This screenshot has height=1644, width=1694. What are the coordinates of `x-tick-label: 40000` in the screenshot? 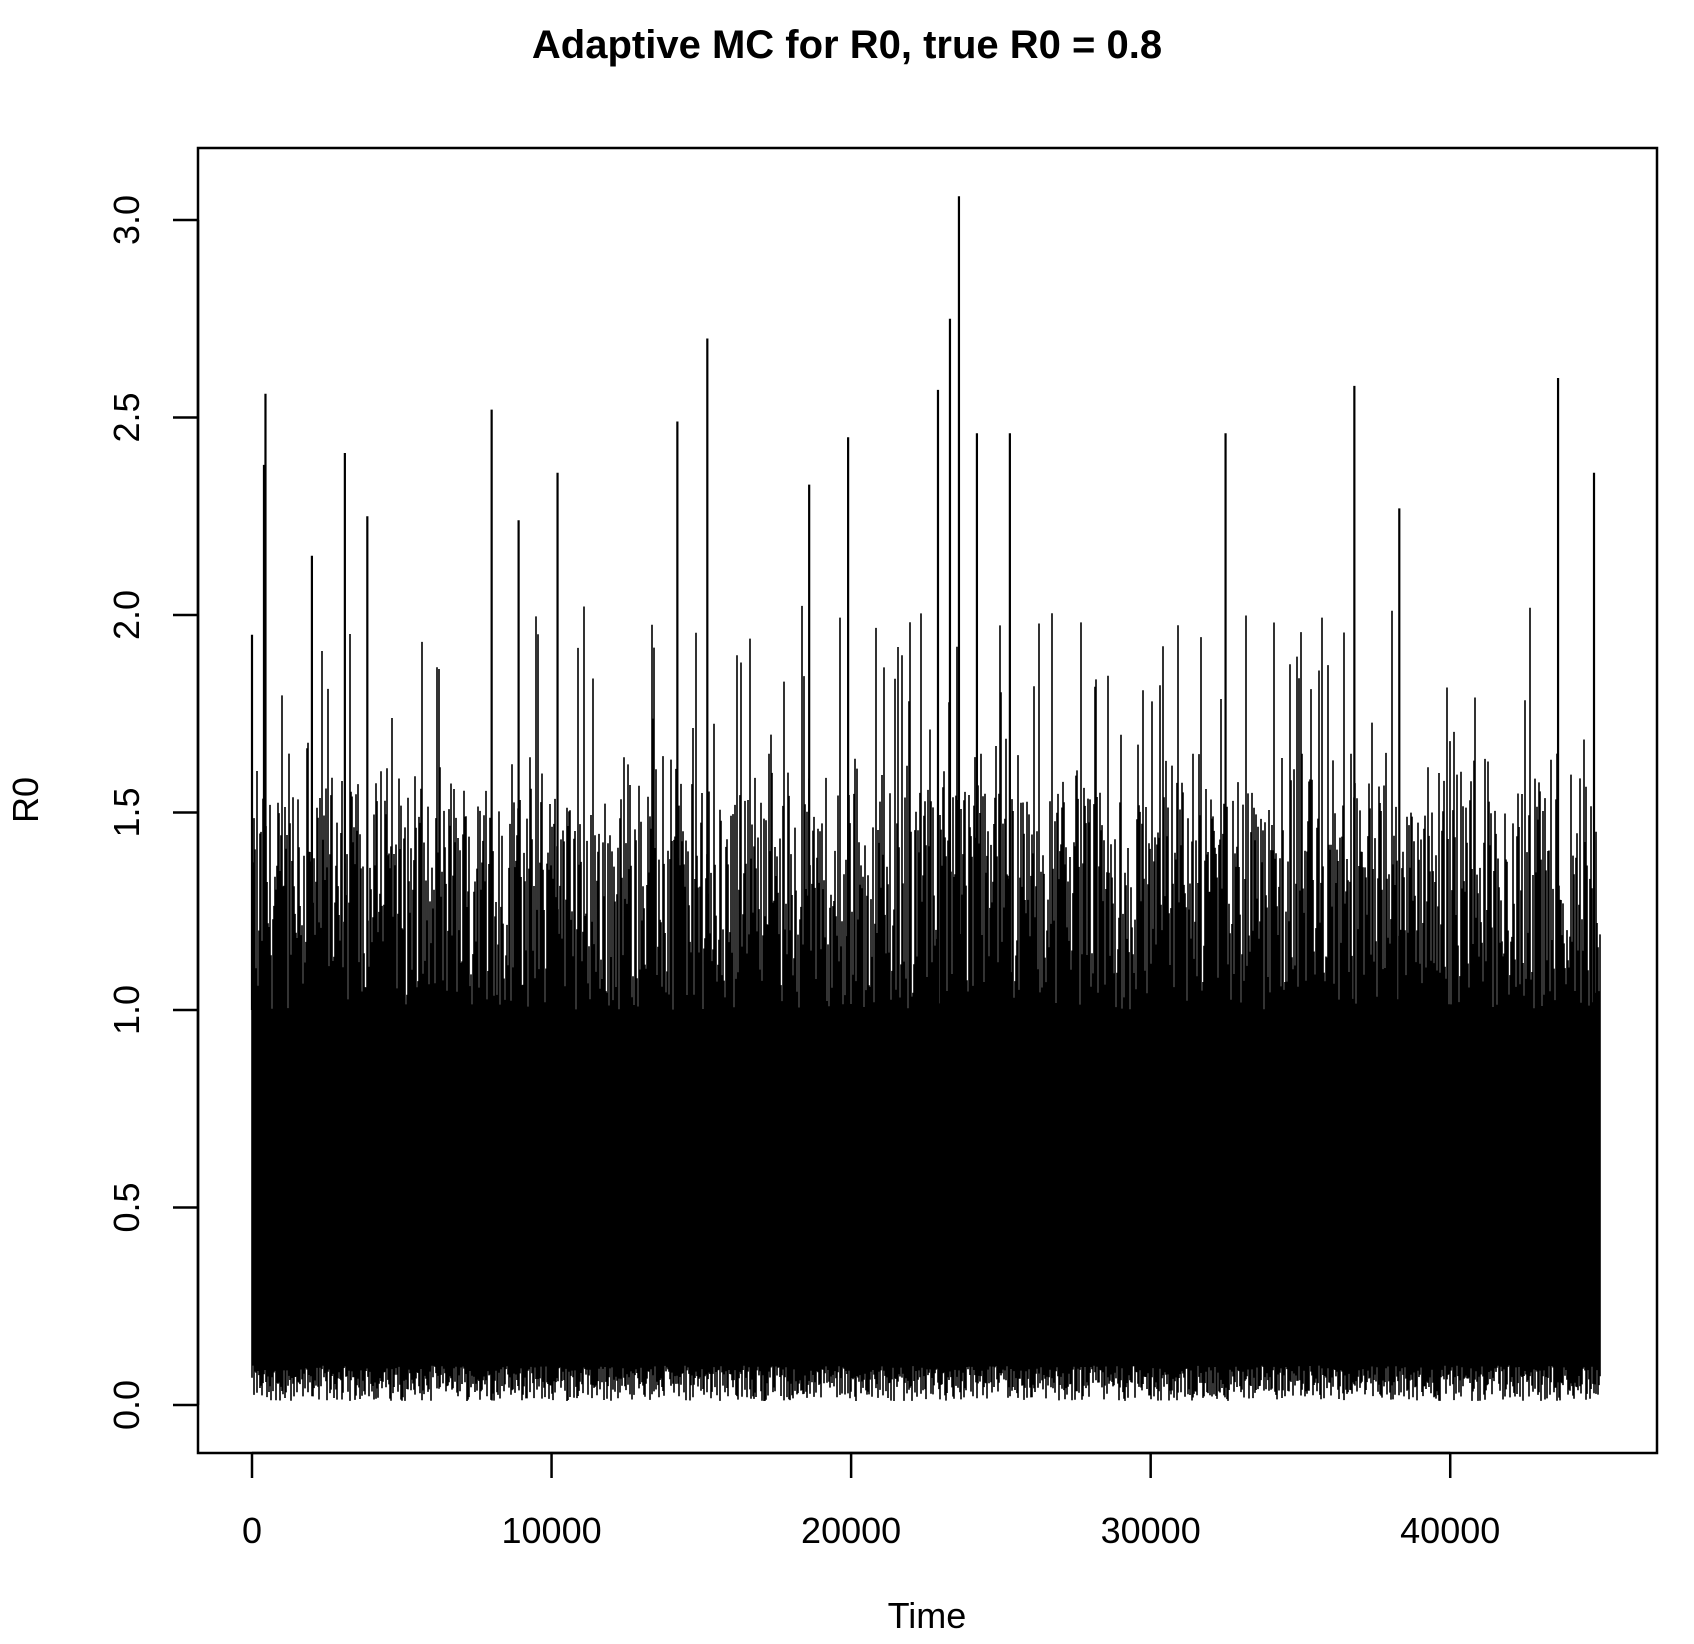 It's located at (1450, 1530).